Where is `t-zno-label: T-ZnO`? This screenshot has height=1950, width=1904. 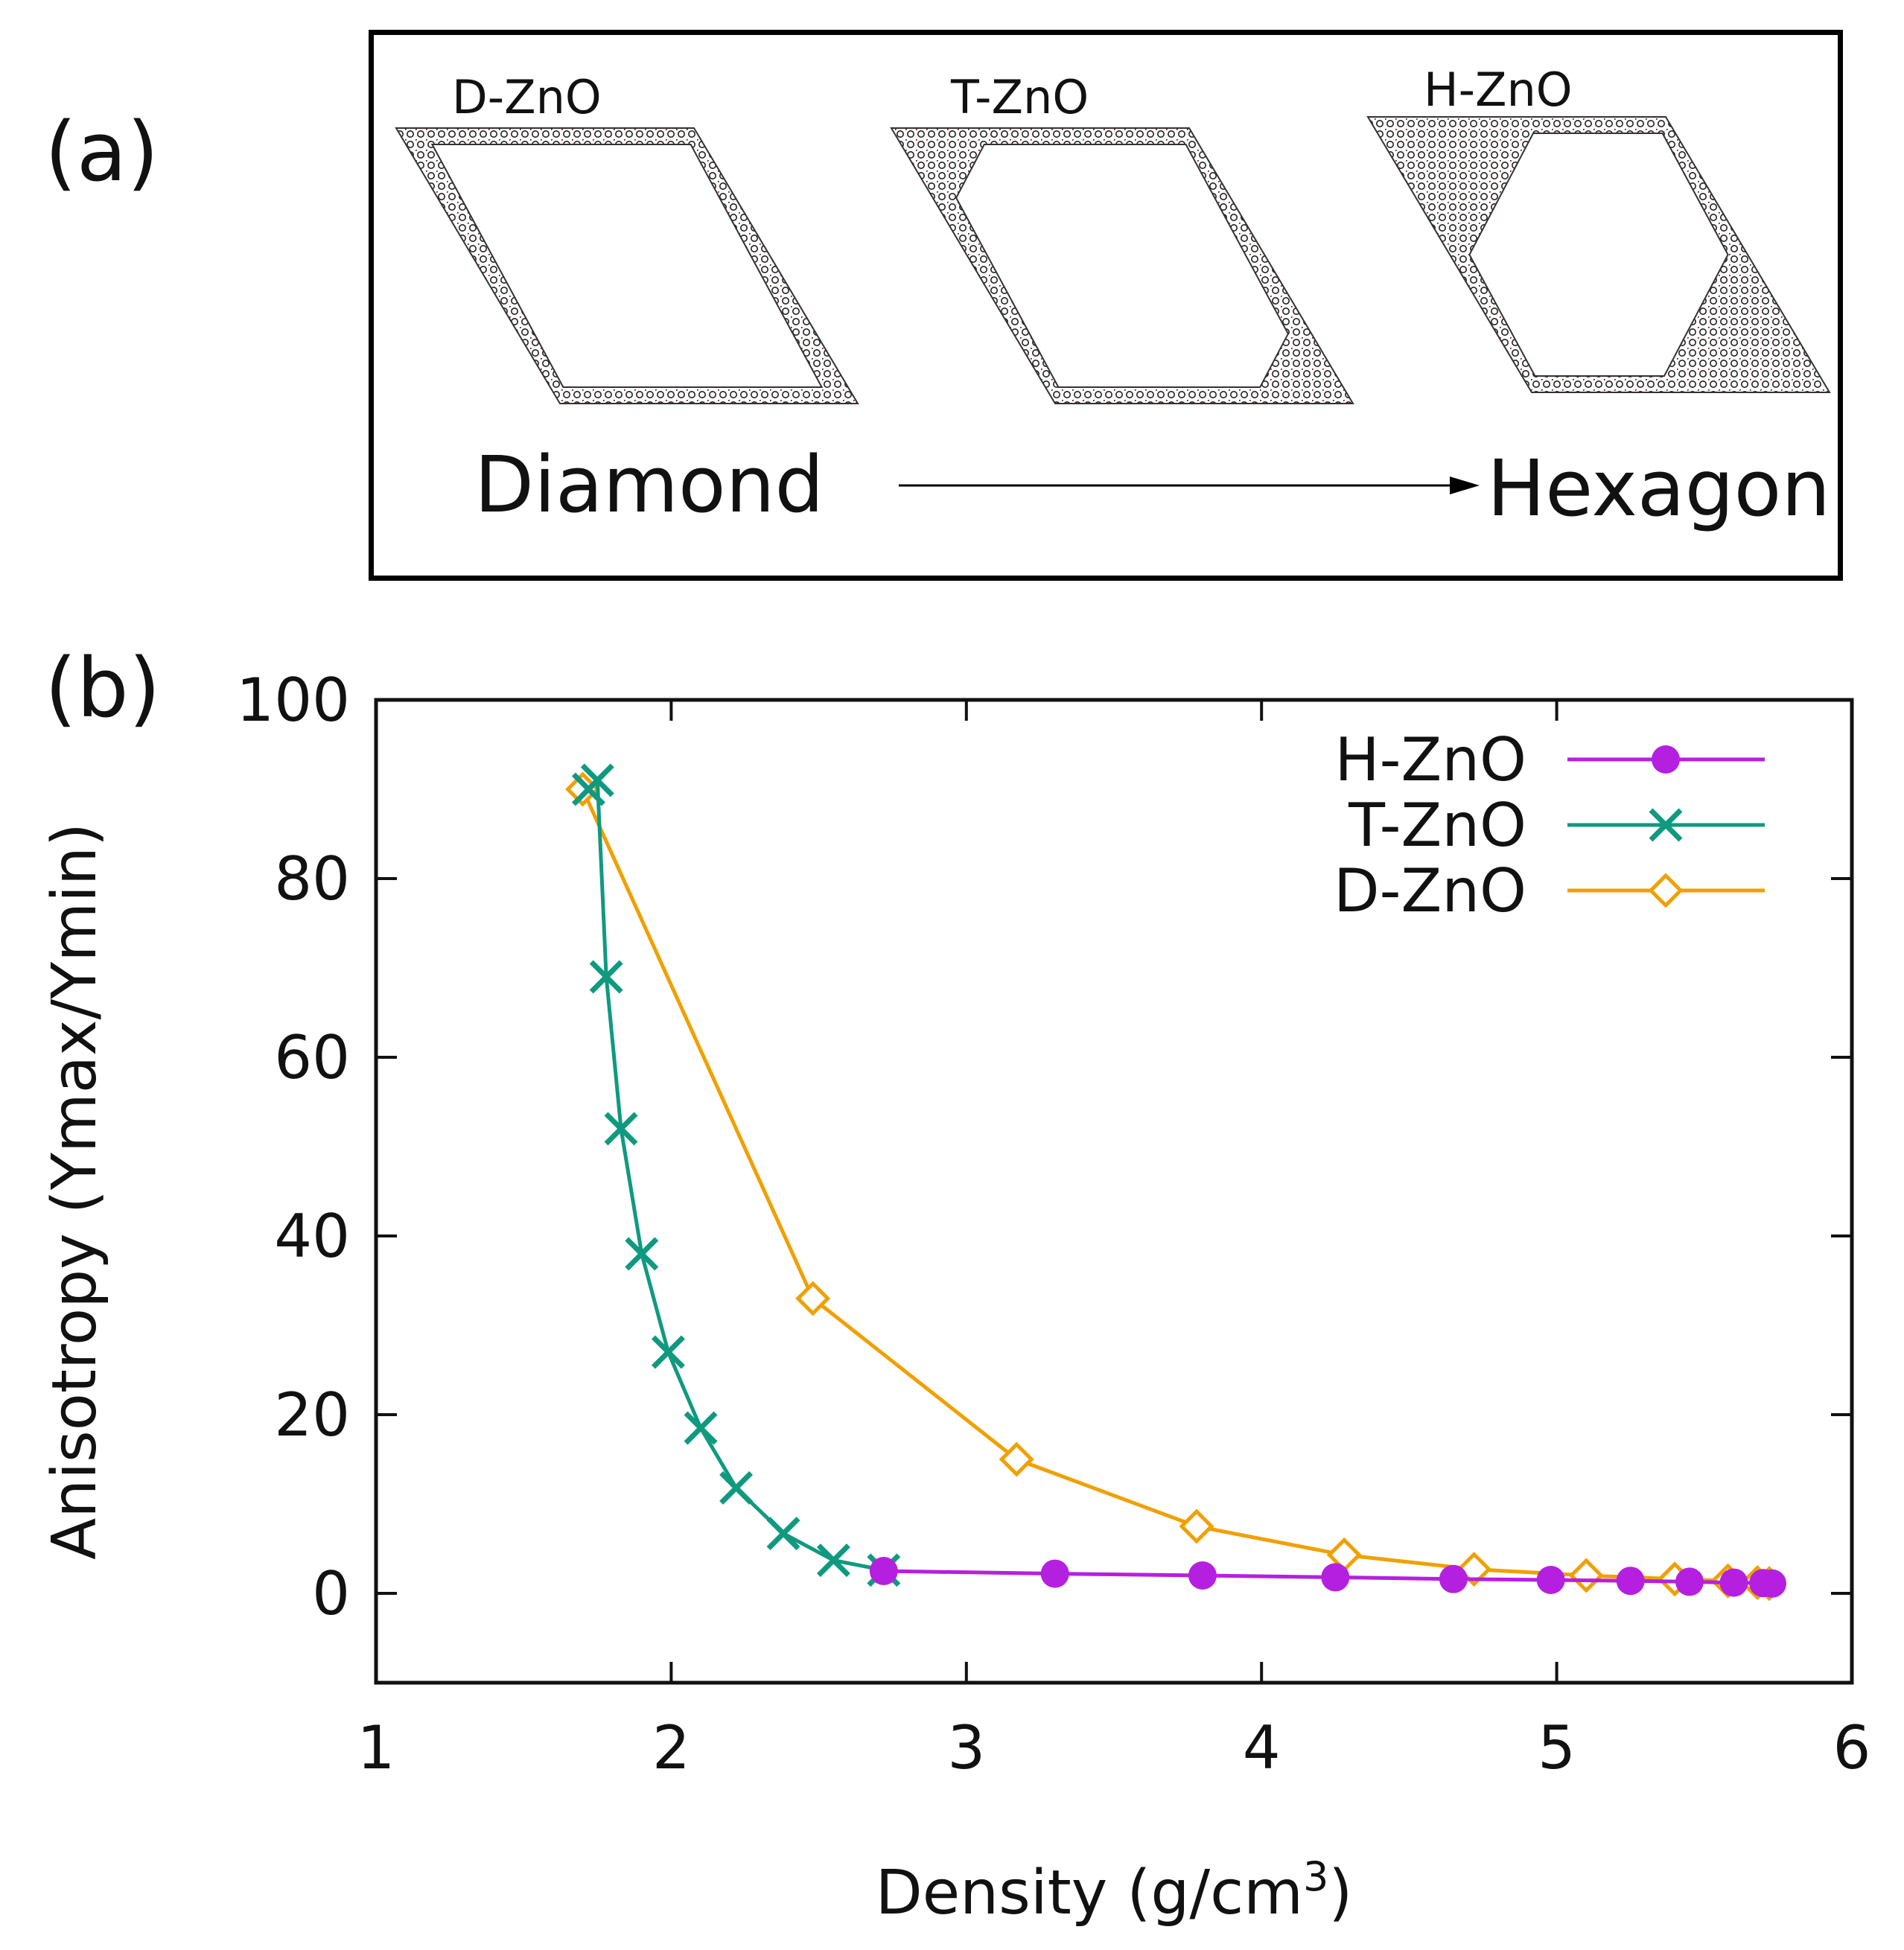
t-zno-label: T-ZnO is located at coordinates (1019, 97).